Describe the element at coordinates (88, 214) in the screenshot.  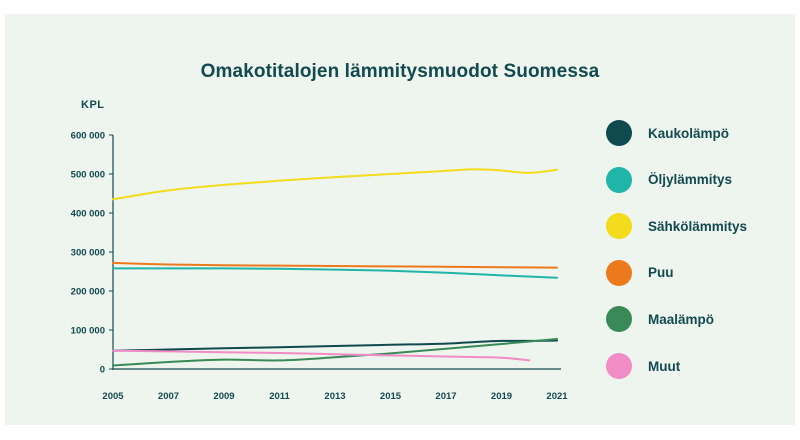
I see `y-tick-label: 400 000` at that location.